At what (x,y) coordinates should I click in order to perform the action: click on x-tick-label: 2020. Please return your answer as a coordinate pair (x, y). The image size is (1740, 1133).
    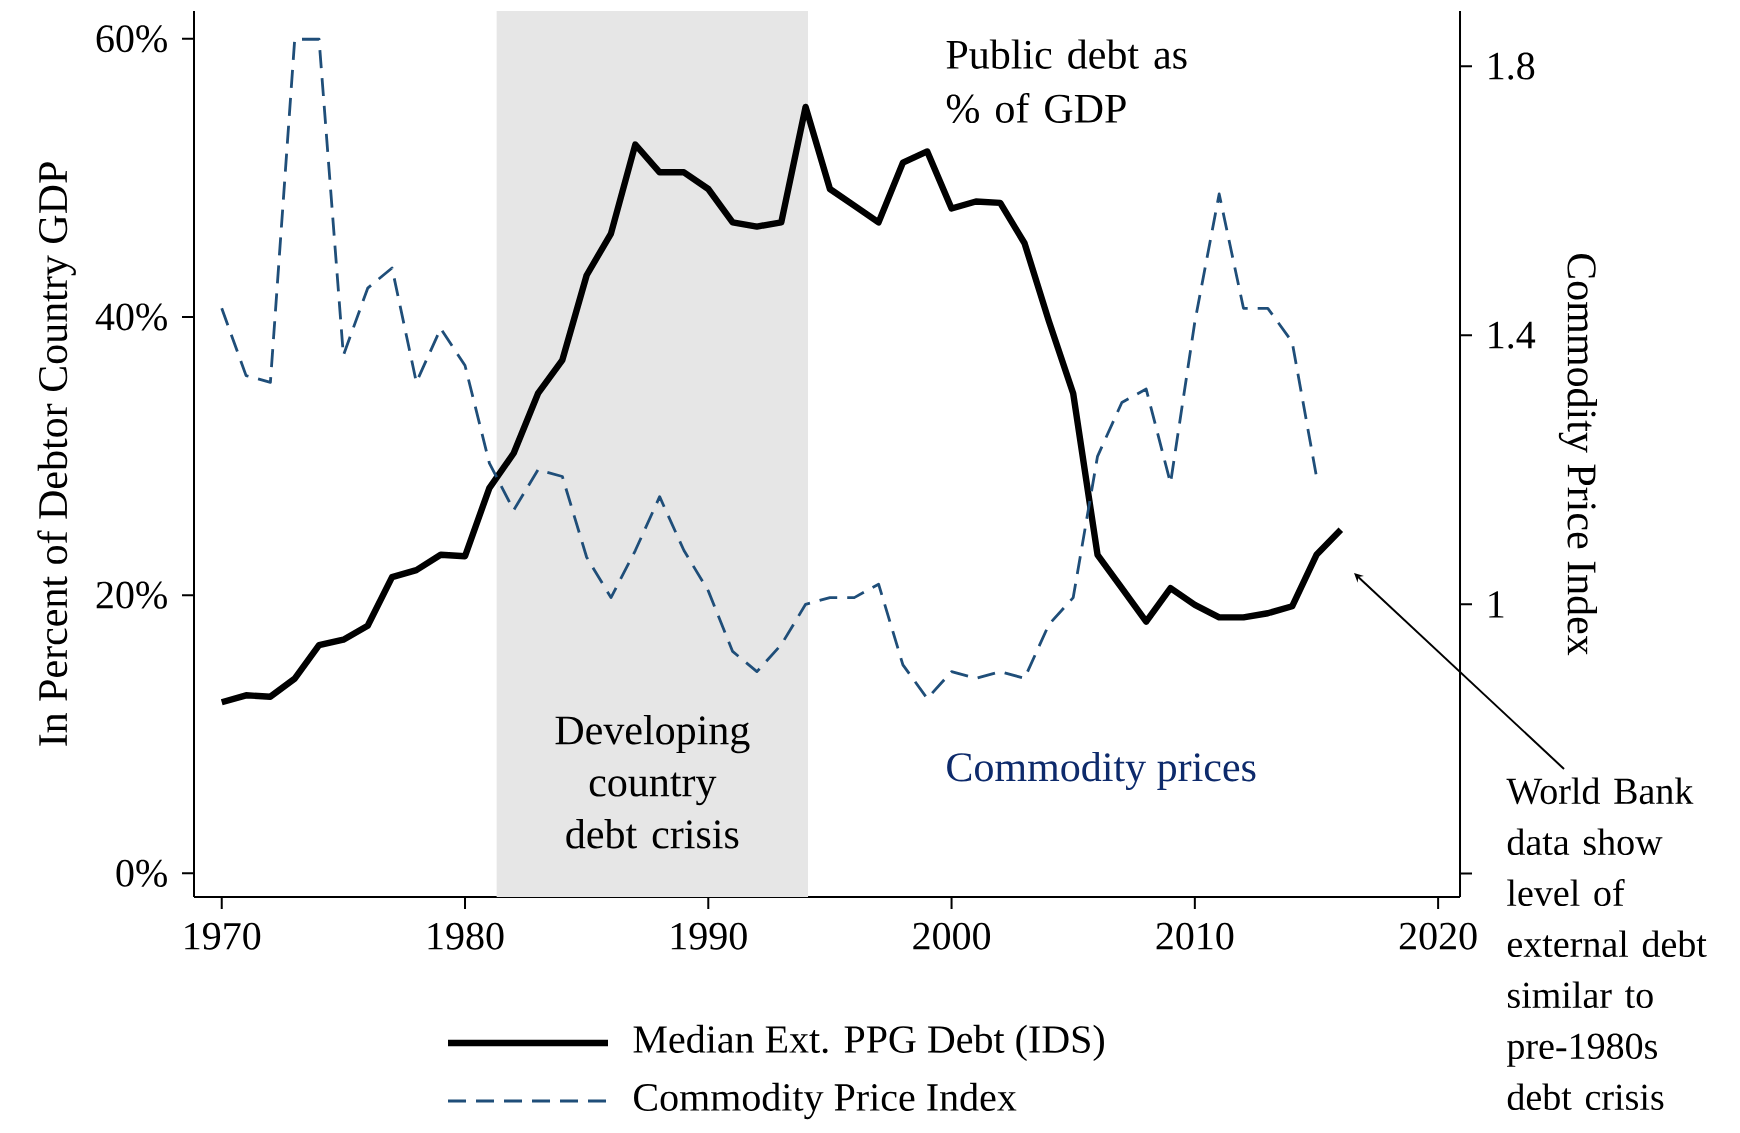
    Looking at the image, I should click on (1438, 936).